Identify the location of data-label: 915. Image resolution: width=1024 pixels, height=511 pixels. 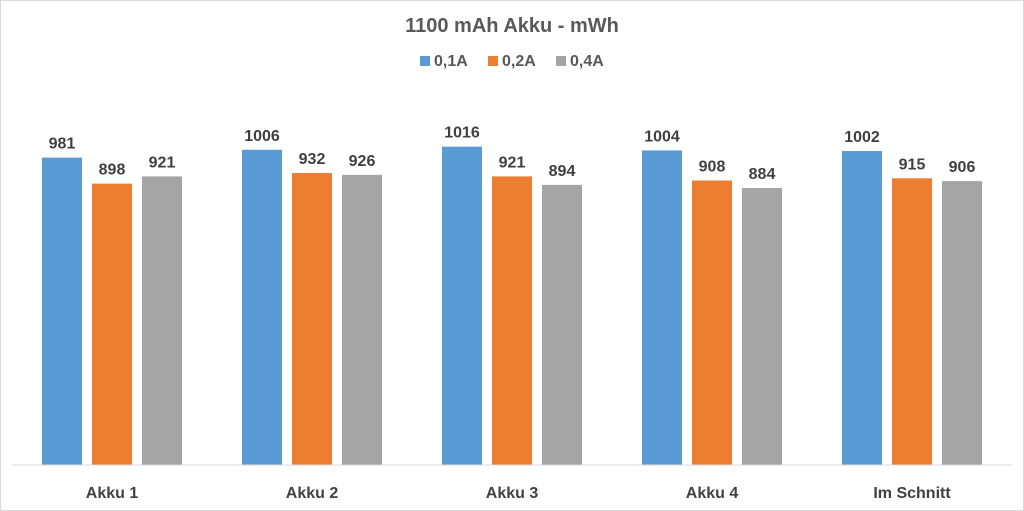
(912, 164).